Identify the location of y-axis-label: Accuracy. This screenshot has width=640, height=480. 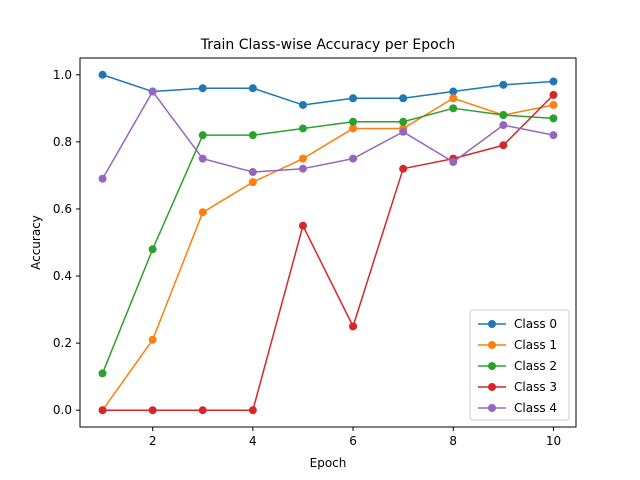
(36, 242).